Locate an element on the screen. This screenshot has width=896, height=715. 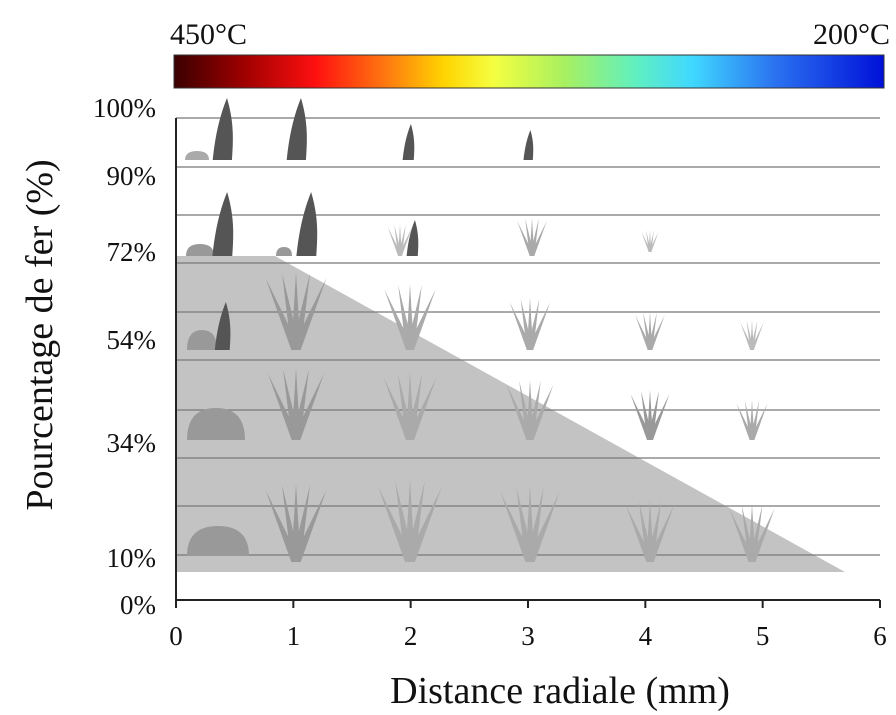
y-axis-title: Pourcentage de fer (%) is located at coordinates (40, 334).